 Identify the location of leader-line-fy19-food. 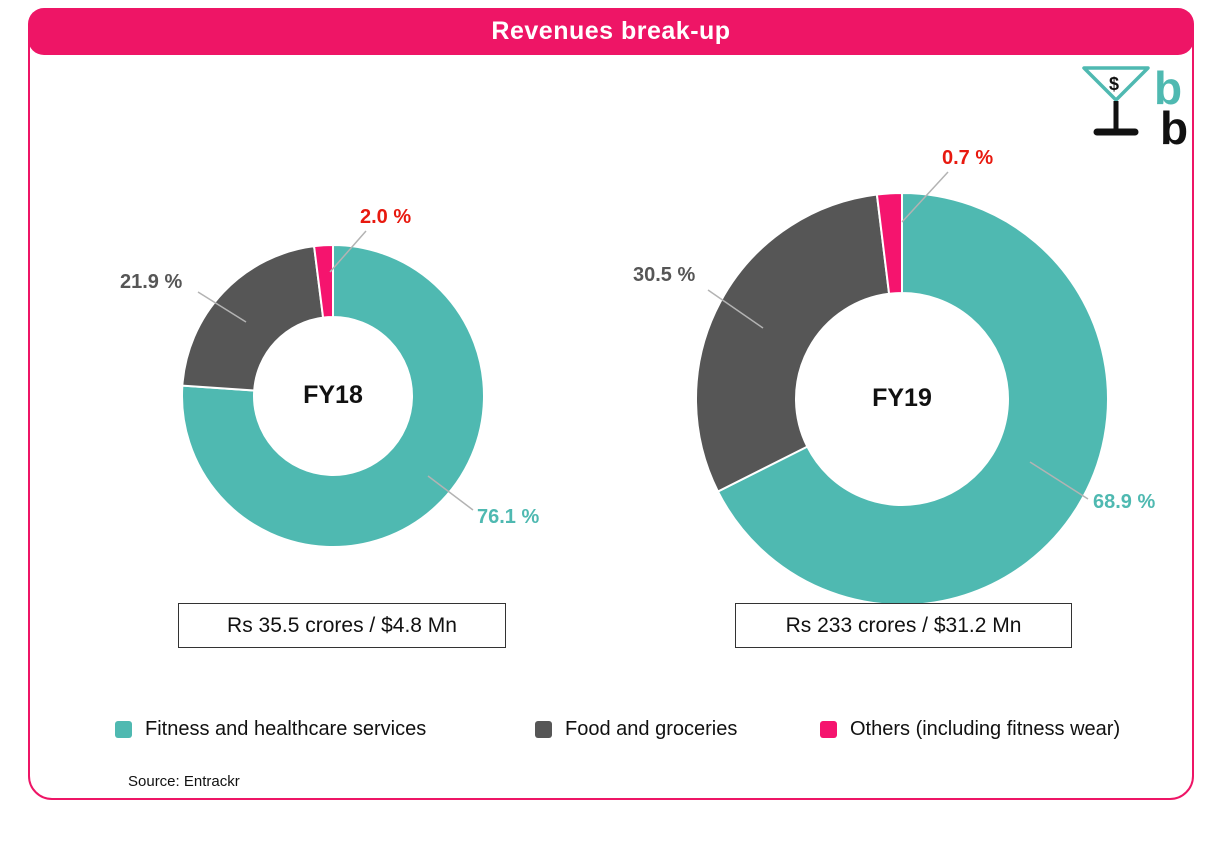
(735, 309).